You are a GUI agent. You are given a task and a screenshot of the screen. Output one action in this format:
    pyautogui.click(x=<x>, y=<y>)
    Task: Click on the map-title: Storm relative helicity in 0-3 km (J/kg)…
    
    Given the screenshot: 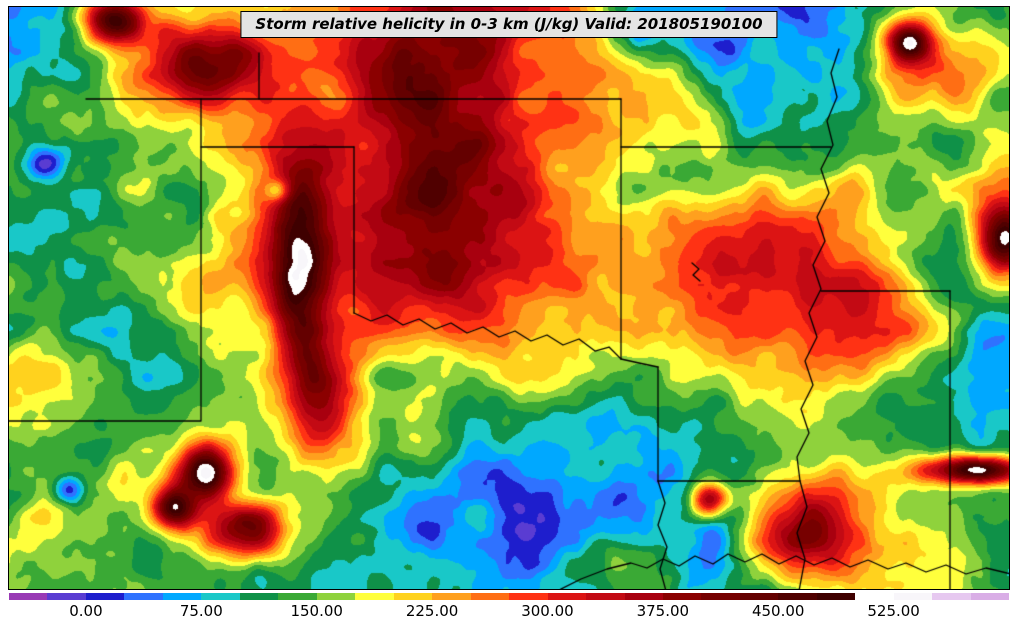 What is the action you would take?
    pyautogui.click(x=509, y=24)
    